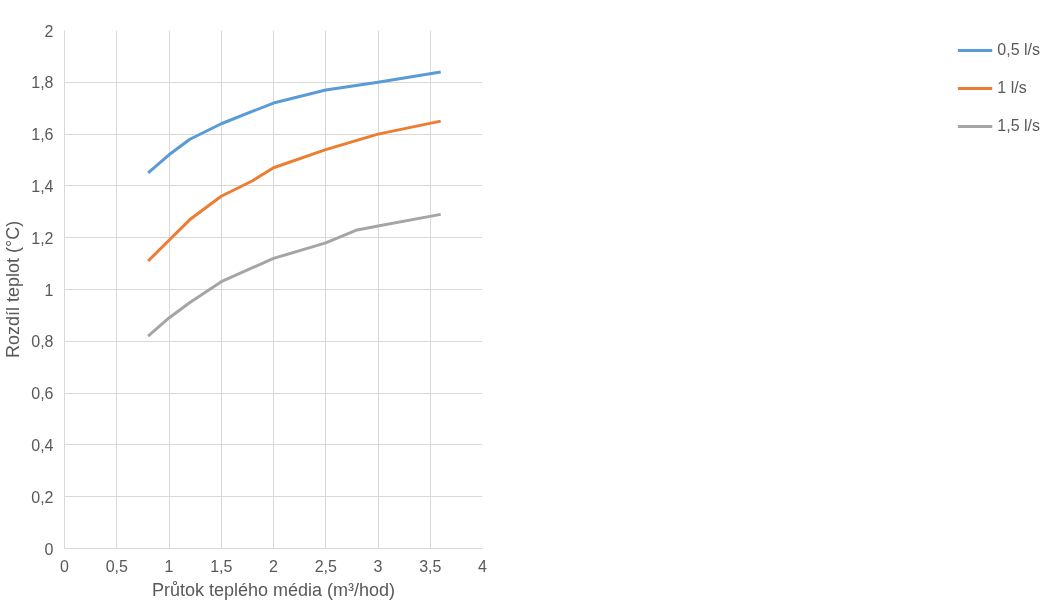 This screenshot has width=1058, height=610. What do you see at coordinates (65, 566) in the screenshot?
I see `x-tick-label: 0` at bounding box center [65, 566].